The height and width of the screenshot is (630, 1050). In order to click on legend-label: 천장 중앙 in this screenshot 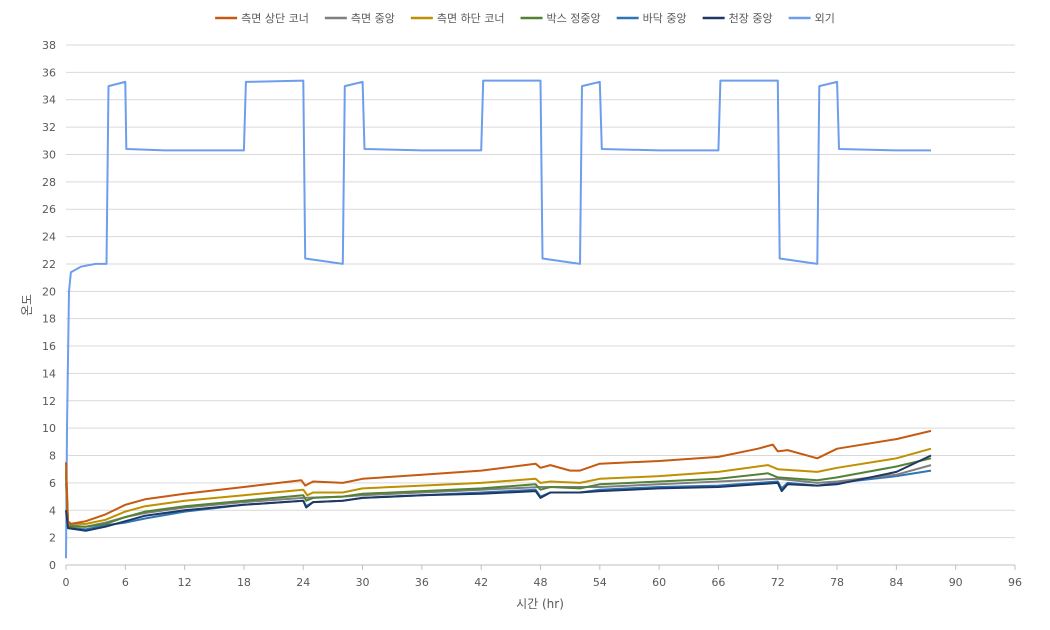, I will do `click(751, 18)`.